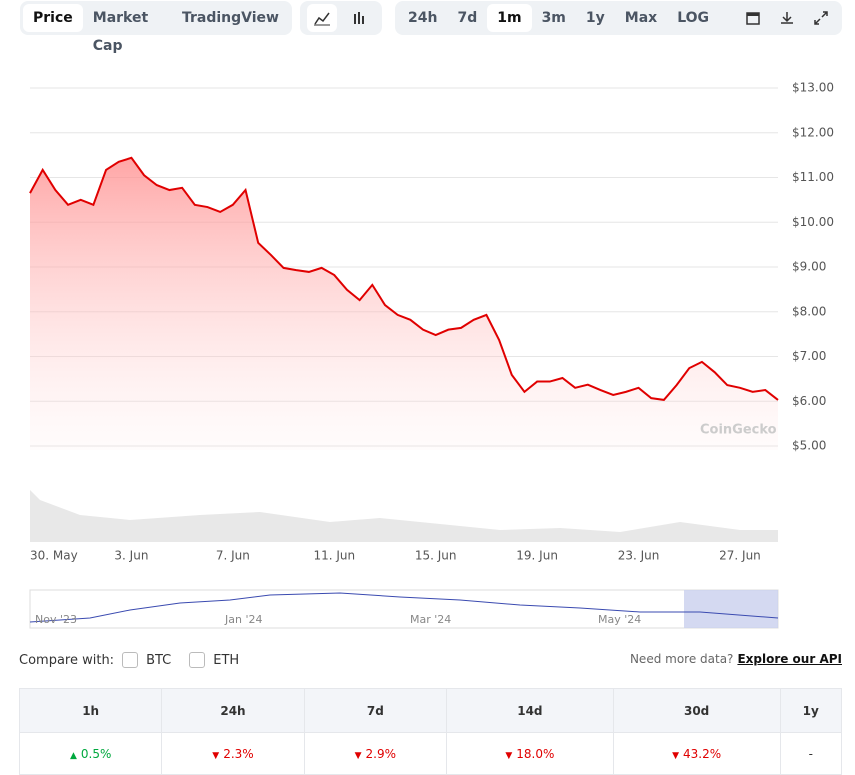  What do you see at coordinates (90, 710) in the screenshot?
I see `column-header: 1h` at bounding box center [90, 710].